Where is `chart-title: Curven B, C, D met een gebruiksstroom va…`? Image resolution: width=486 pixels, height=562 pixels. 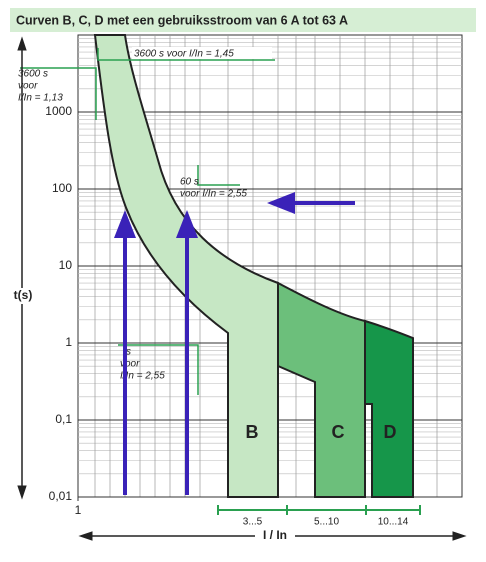 chart-title: Curven B, C, D met een gebruiksstroom va… is located at coordinates (182, 20).